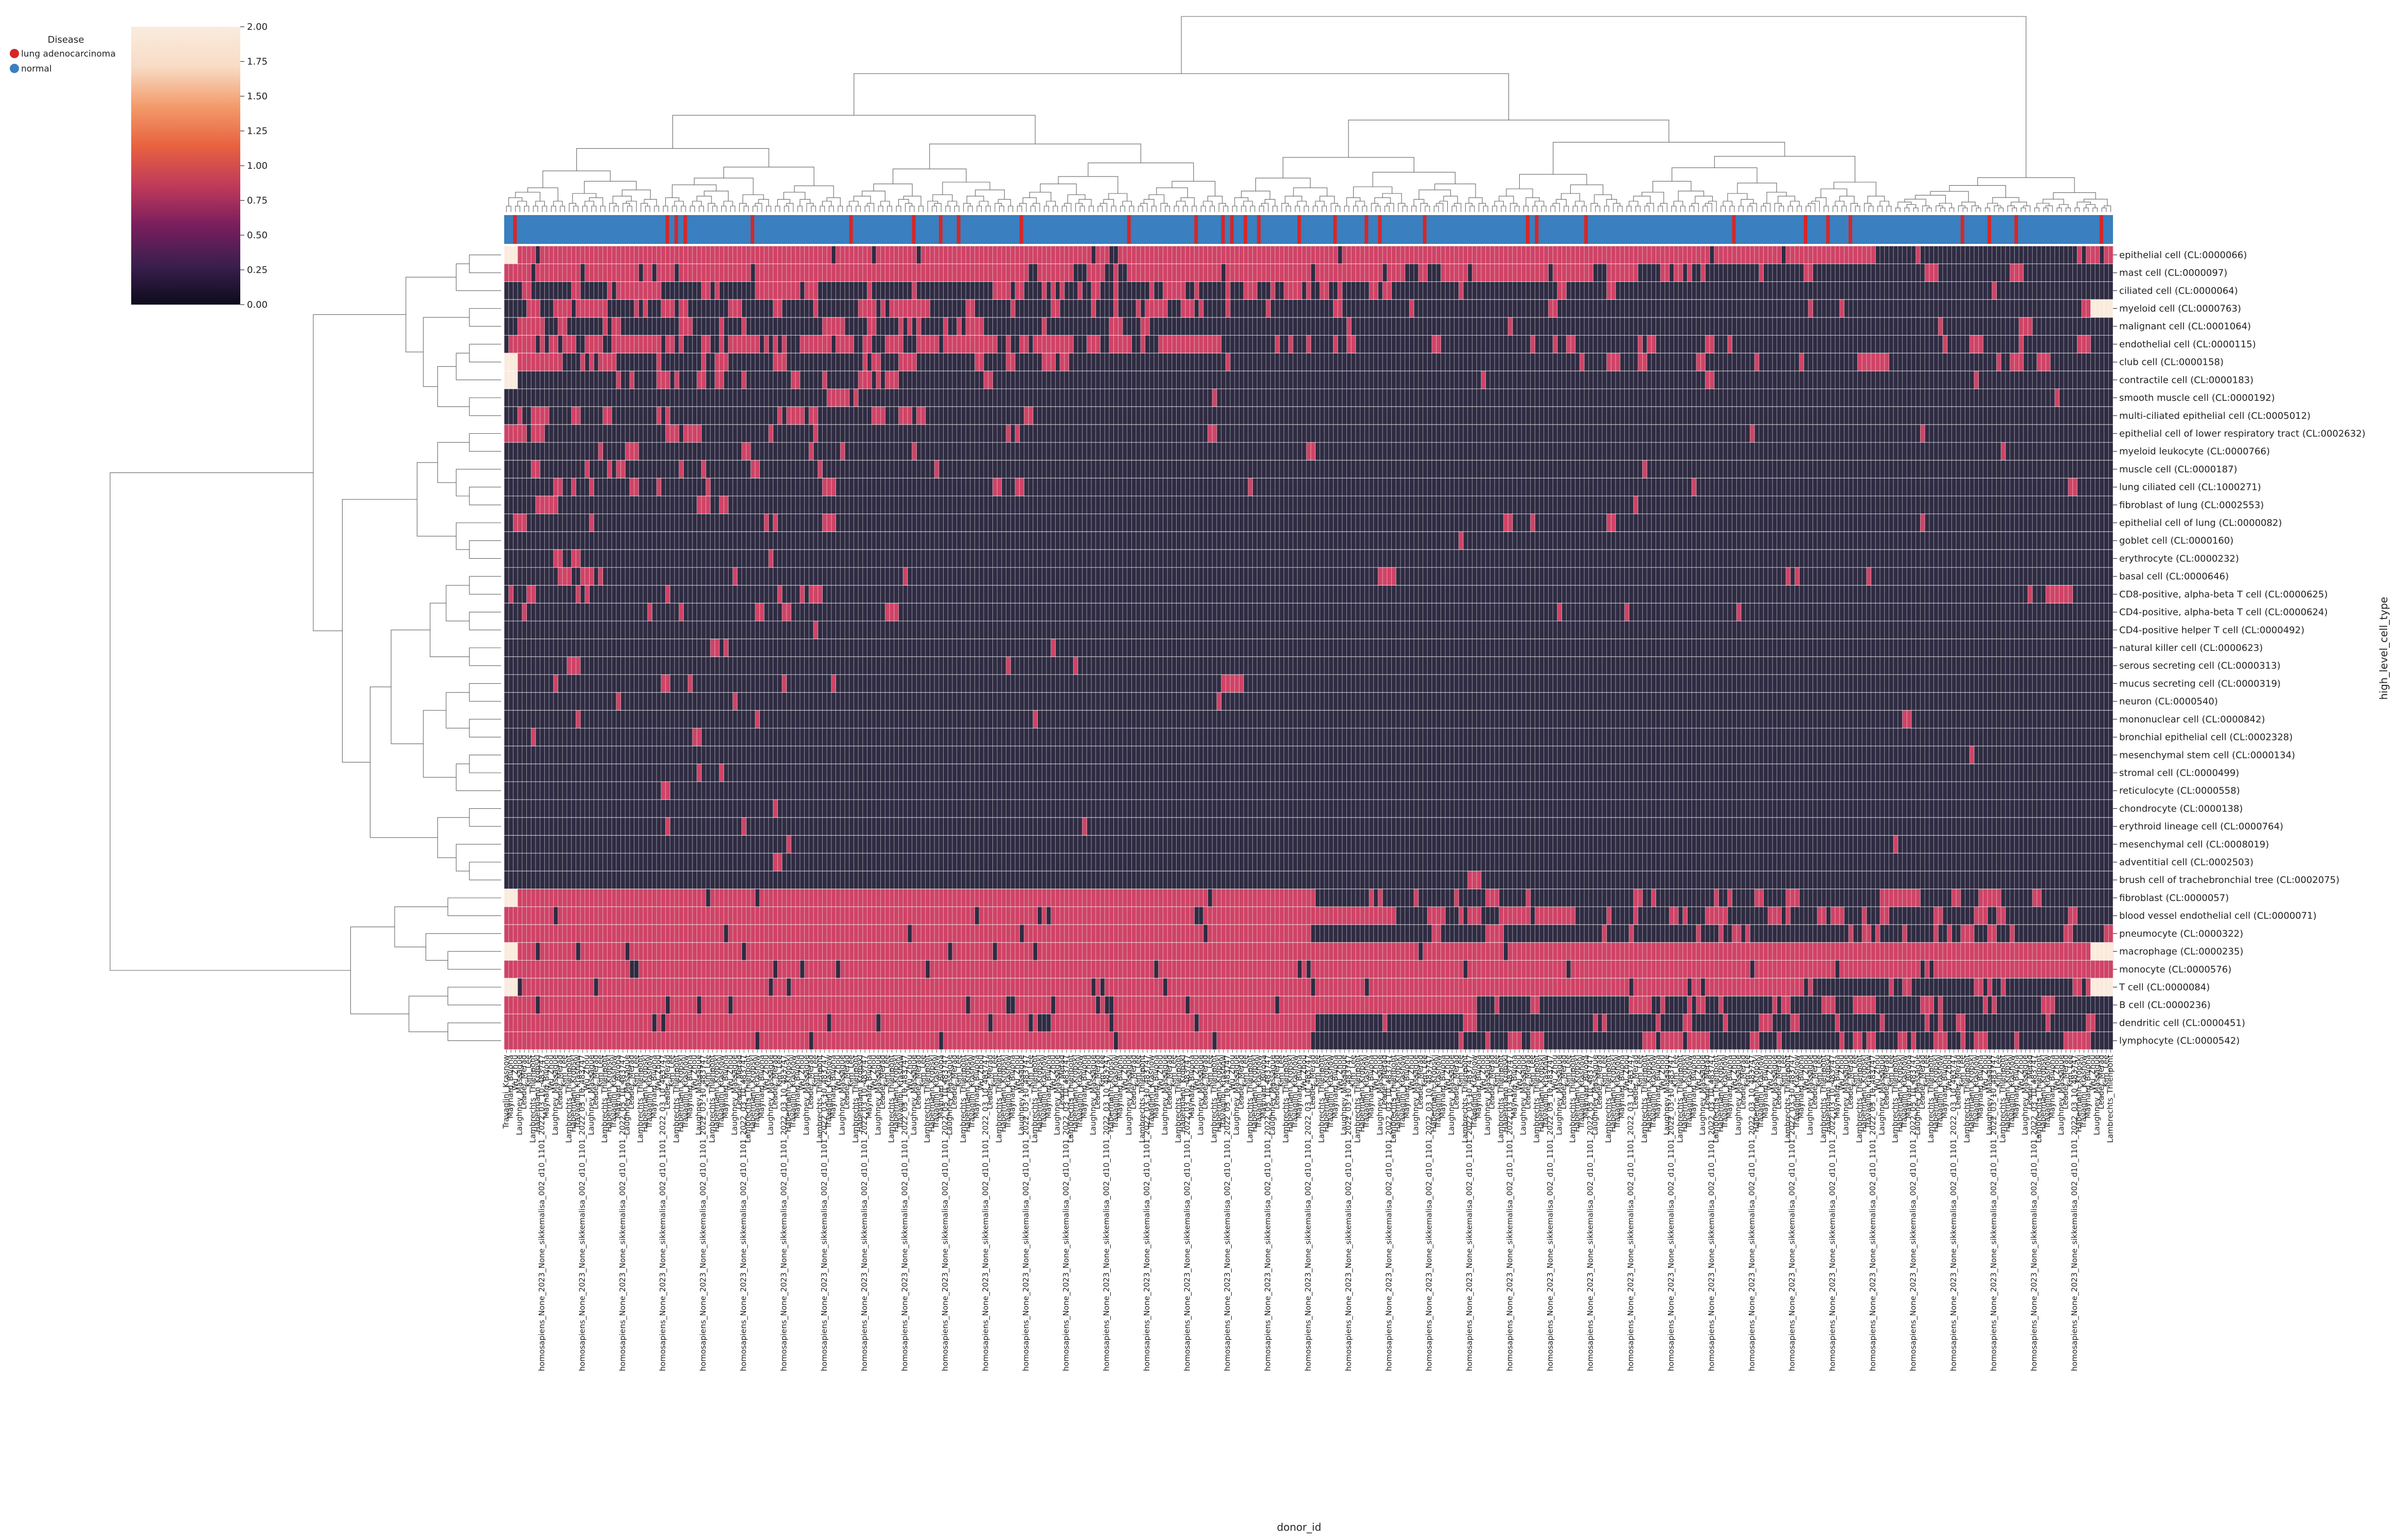 This screenshot has width=2397, height=1540. I want to click on column-label: Travaglini_Krasnow, so click(613, 1092).